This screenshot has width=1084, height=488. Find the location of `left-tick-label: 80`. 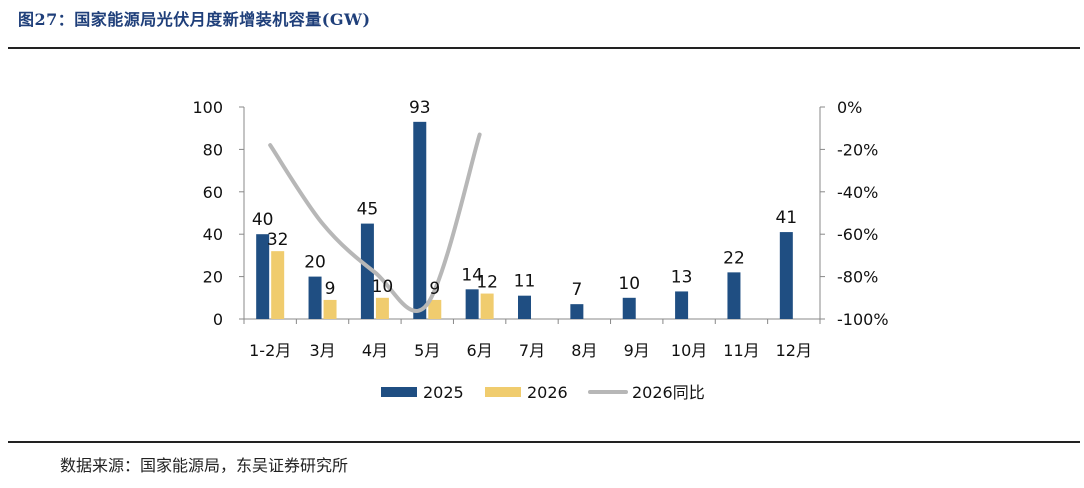

left-tick-label: 80 is located at coordinates (213, 149).